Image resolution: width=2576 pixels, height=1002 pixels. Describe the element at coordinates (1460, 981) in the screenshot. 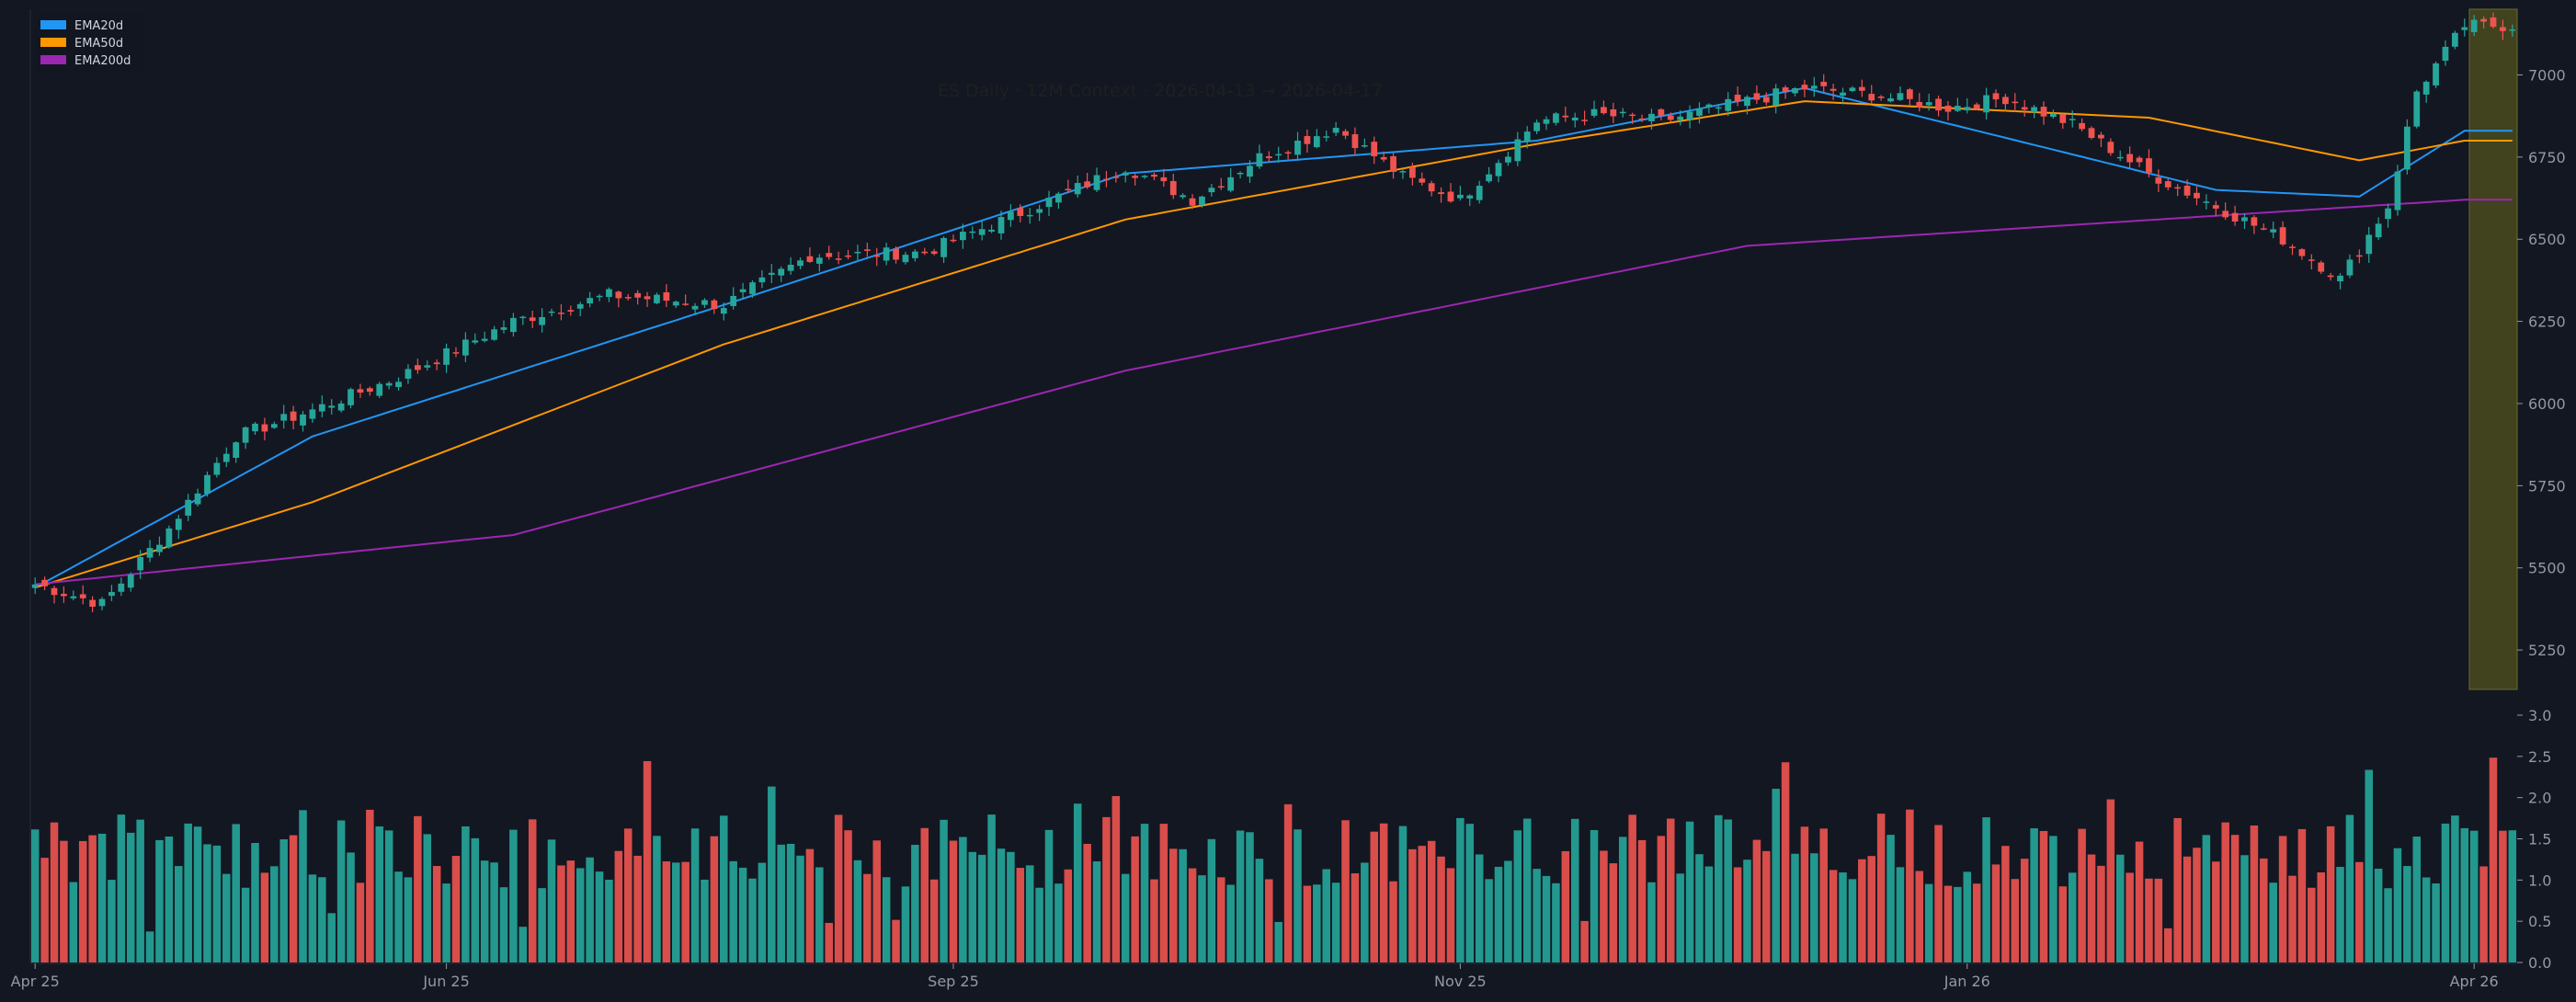

I see `x-tick-label: Nov 25` at that location.